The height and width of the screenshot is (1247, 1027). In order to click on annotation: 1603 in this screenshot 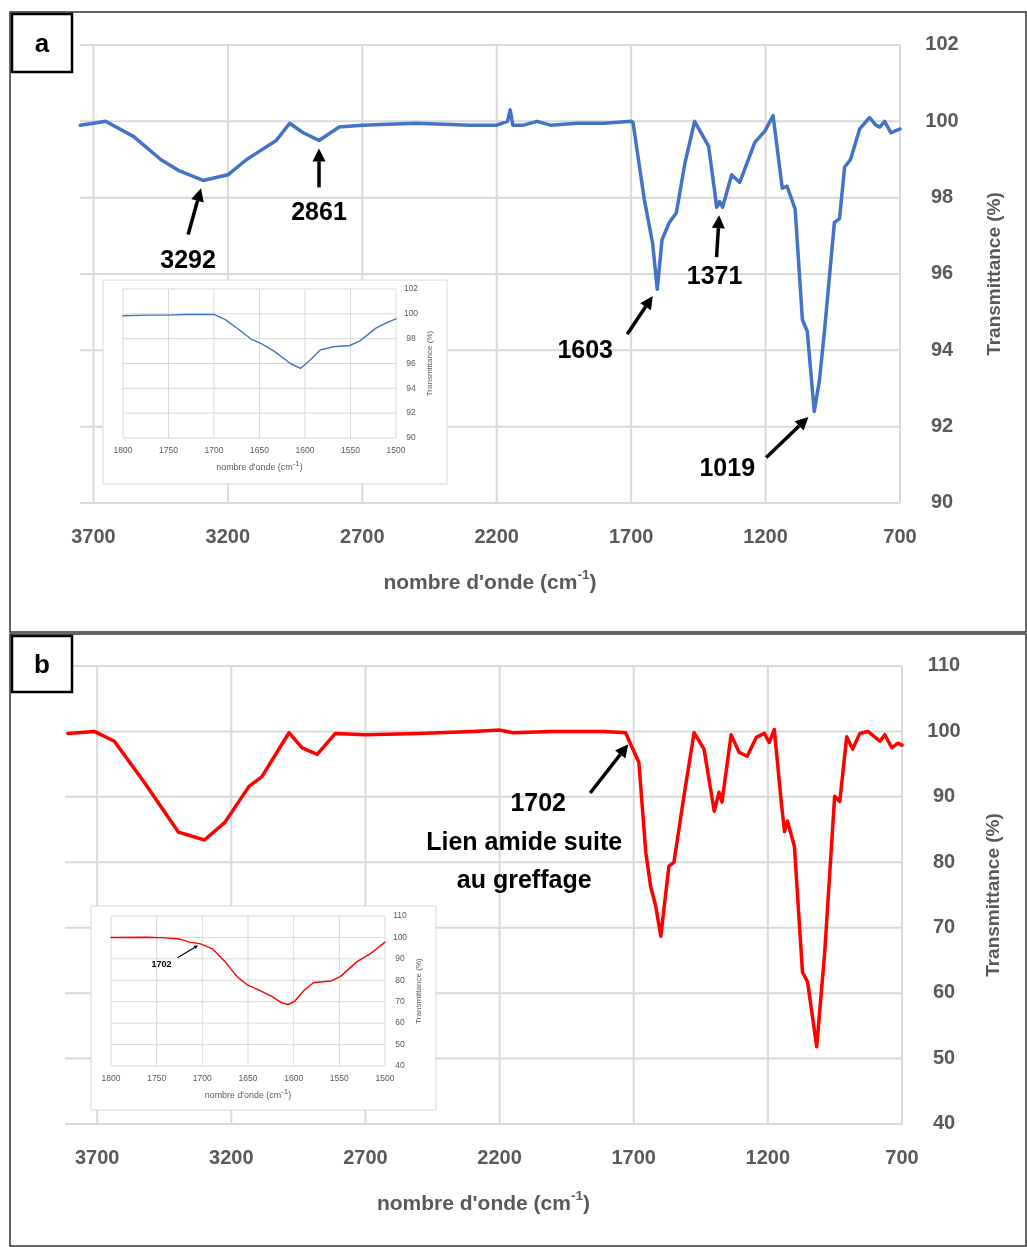, I will do `click(585, 349)`.